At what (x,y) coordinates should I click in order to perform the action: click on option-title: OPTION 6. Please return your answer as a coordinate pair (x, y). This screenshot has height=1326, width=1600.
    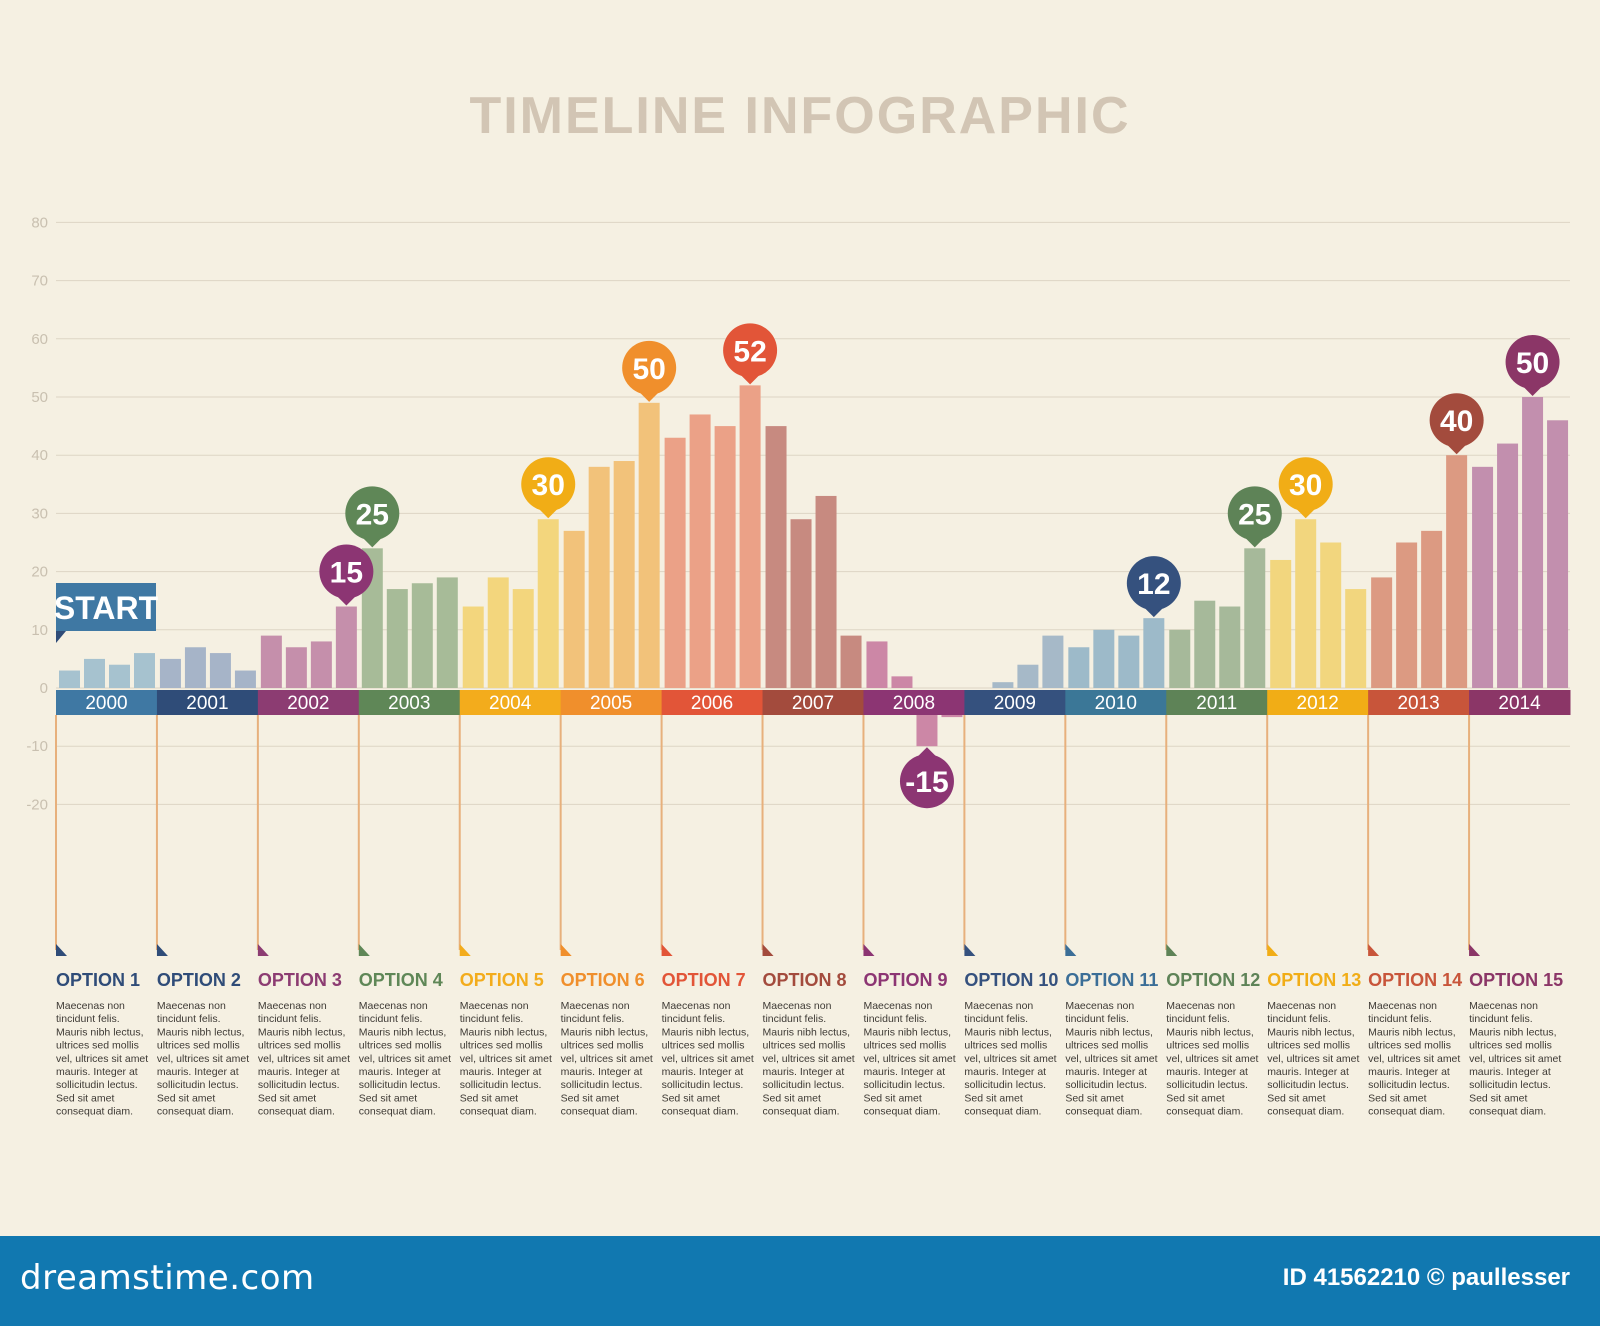
    Looking at the image, I should click on (603, 980).